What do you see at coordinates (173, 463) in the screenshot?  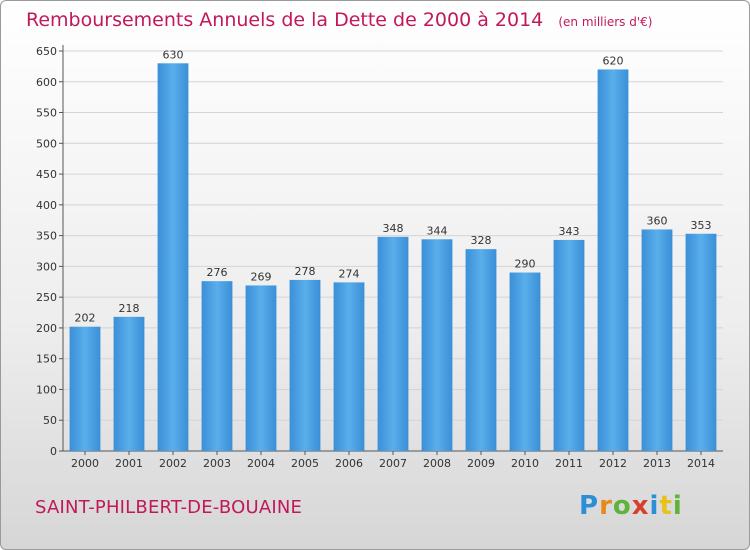 I see `x-tick-label: 2002` at bounding box center [173, 463].